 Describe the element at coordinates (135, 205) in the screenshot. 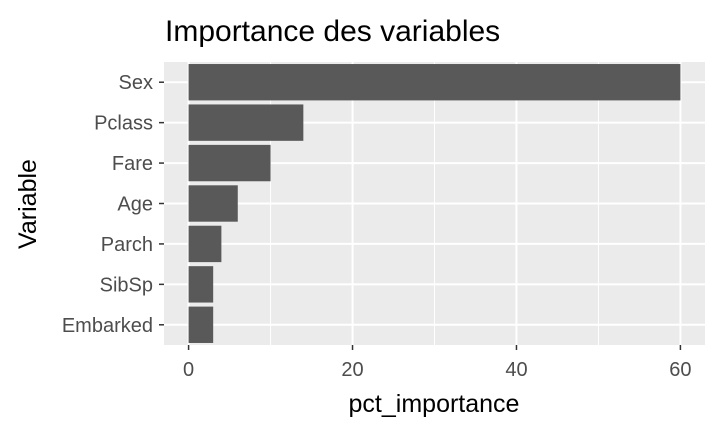

I see `y-tick-label: Age` at that location.